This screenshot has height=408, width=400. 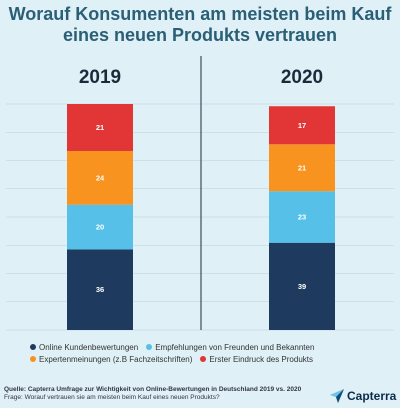 What do you see at coordinates (89, 347) in the screenshot?
I see `legend-label: Online Kundenbewertungen` at bounding box center [89, 347].